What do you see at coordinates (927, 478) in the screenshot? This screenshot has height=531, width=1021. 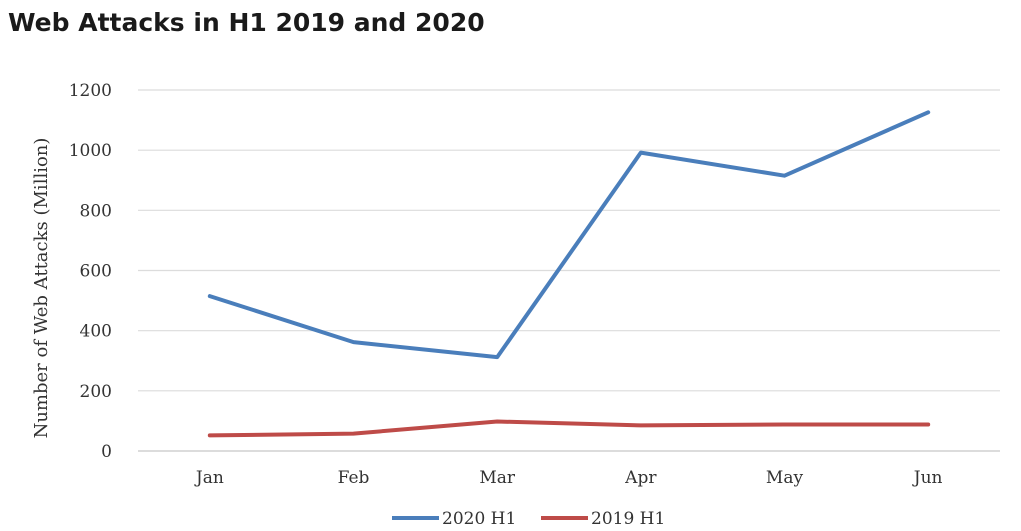 I see `x-tick-label: Jun` at bounding box center [927, 478].